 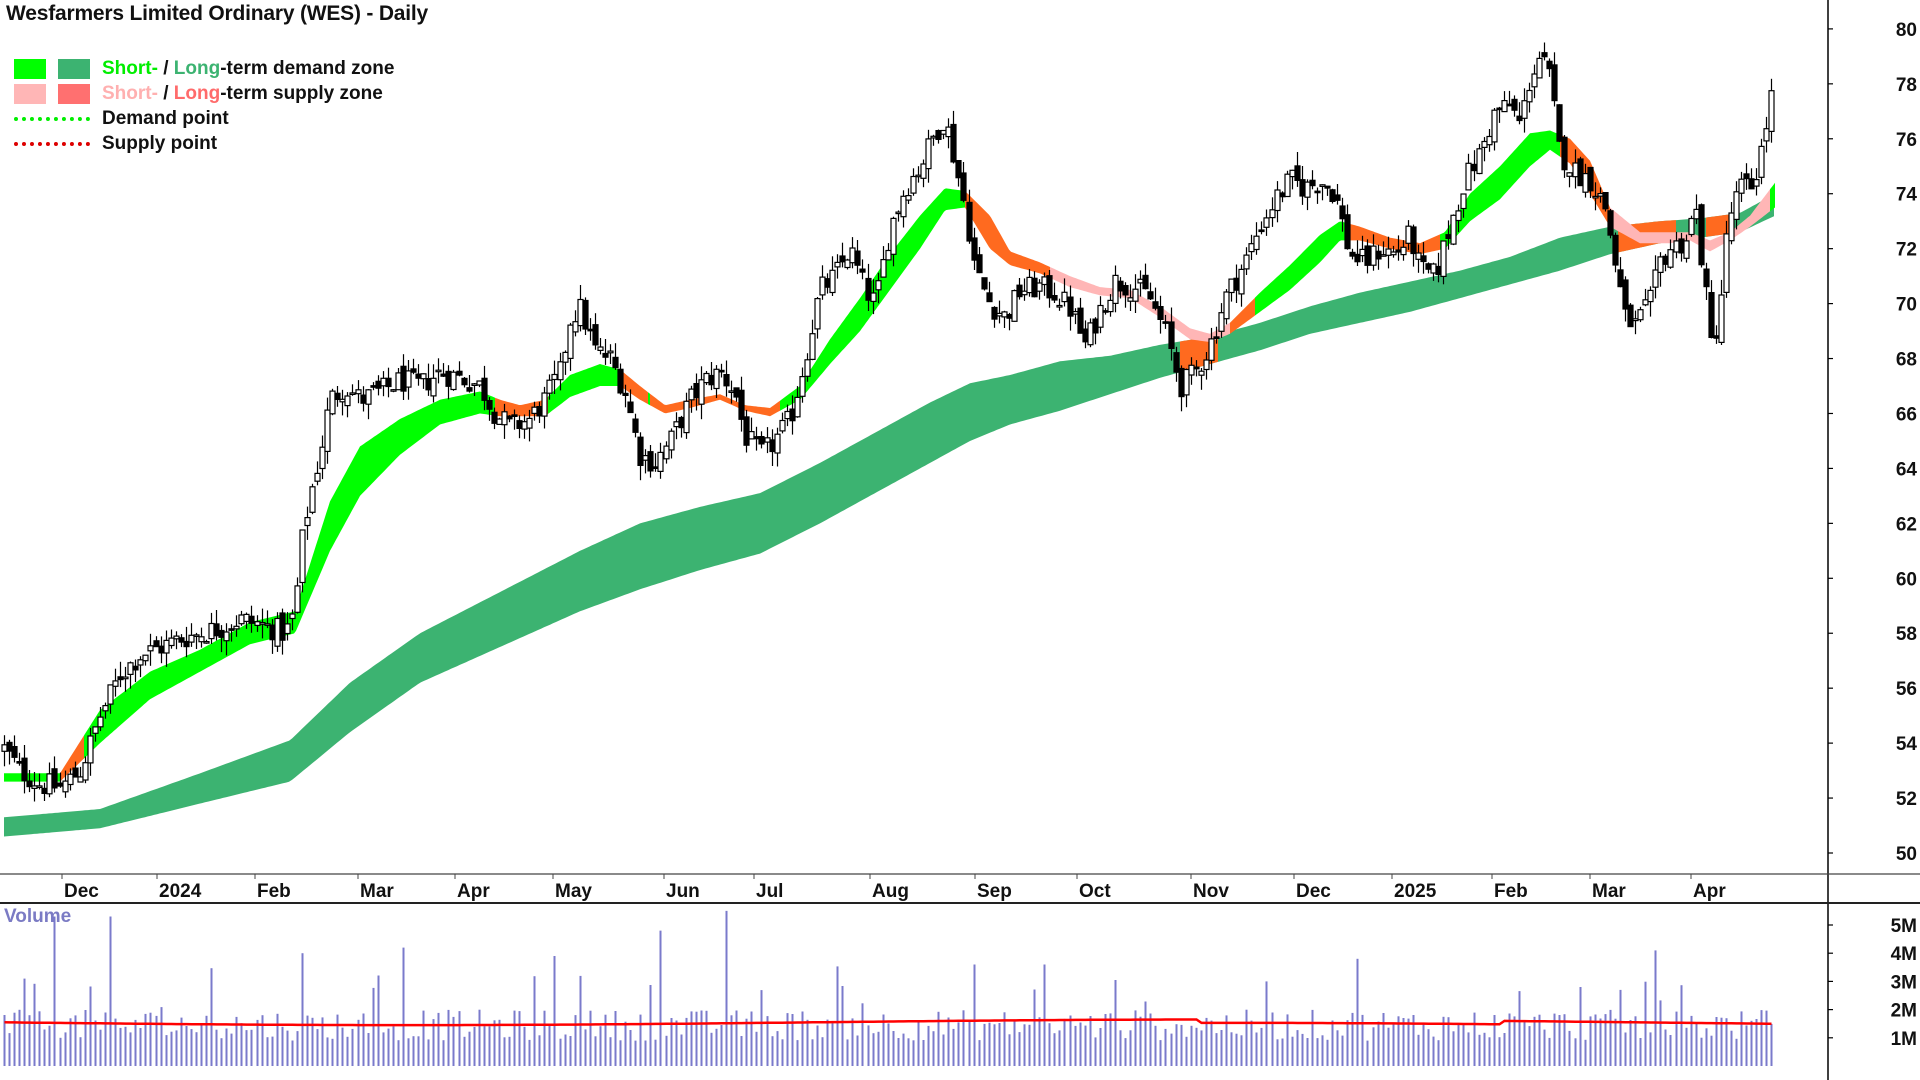 What do you see at coordinates (1906, 140) in the screenshot?
I see `price-tick-label: 76` at bounding box center [1906, 140].